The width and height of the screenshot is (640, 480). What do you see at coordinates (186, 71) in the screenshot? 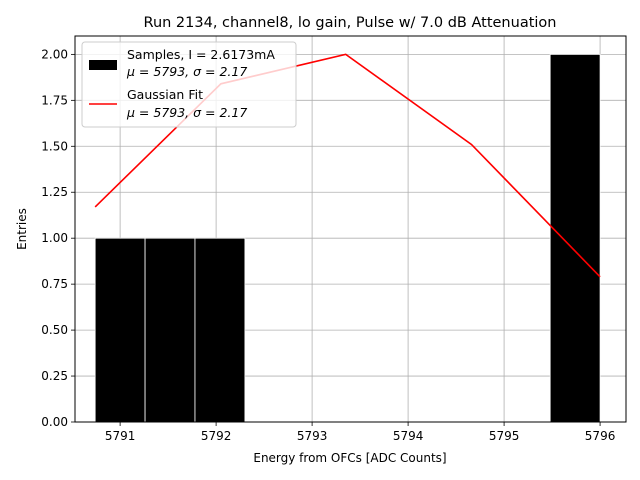
I see `legend-samples-stats: μ = 5793, σ = 2.17` at bounding box center [186, 71].